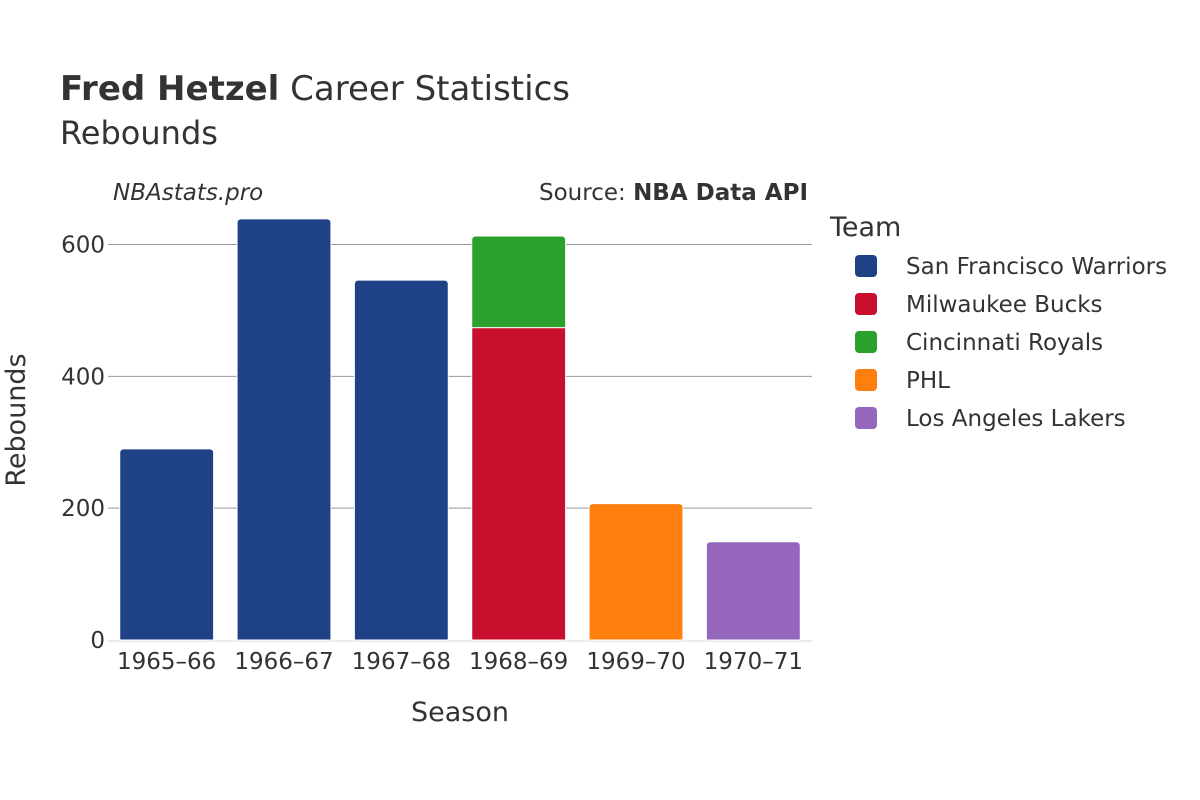 Image resolution: width=1200 pixels, height=800 pixels. I want to click on source-name: NBA Data API, so click(720, 193).